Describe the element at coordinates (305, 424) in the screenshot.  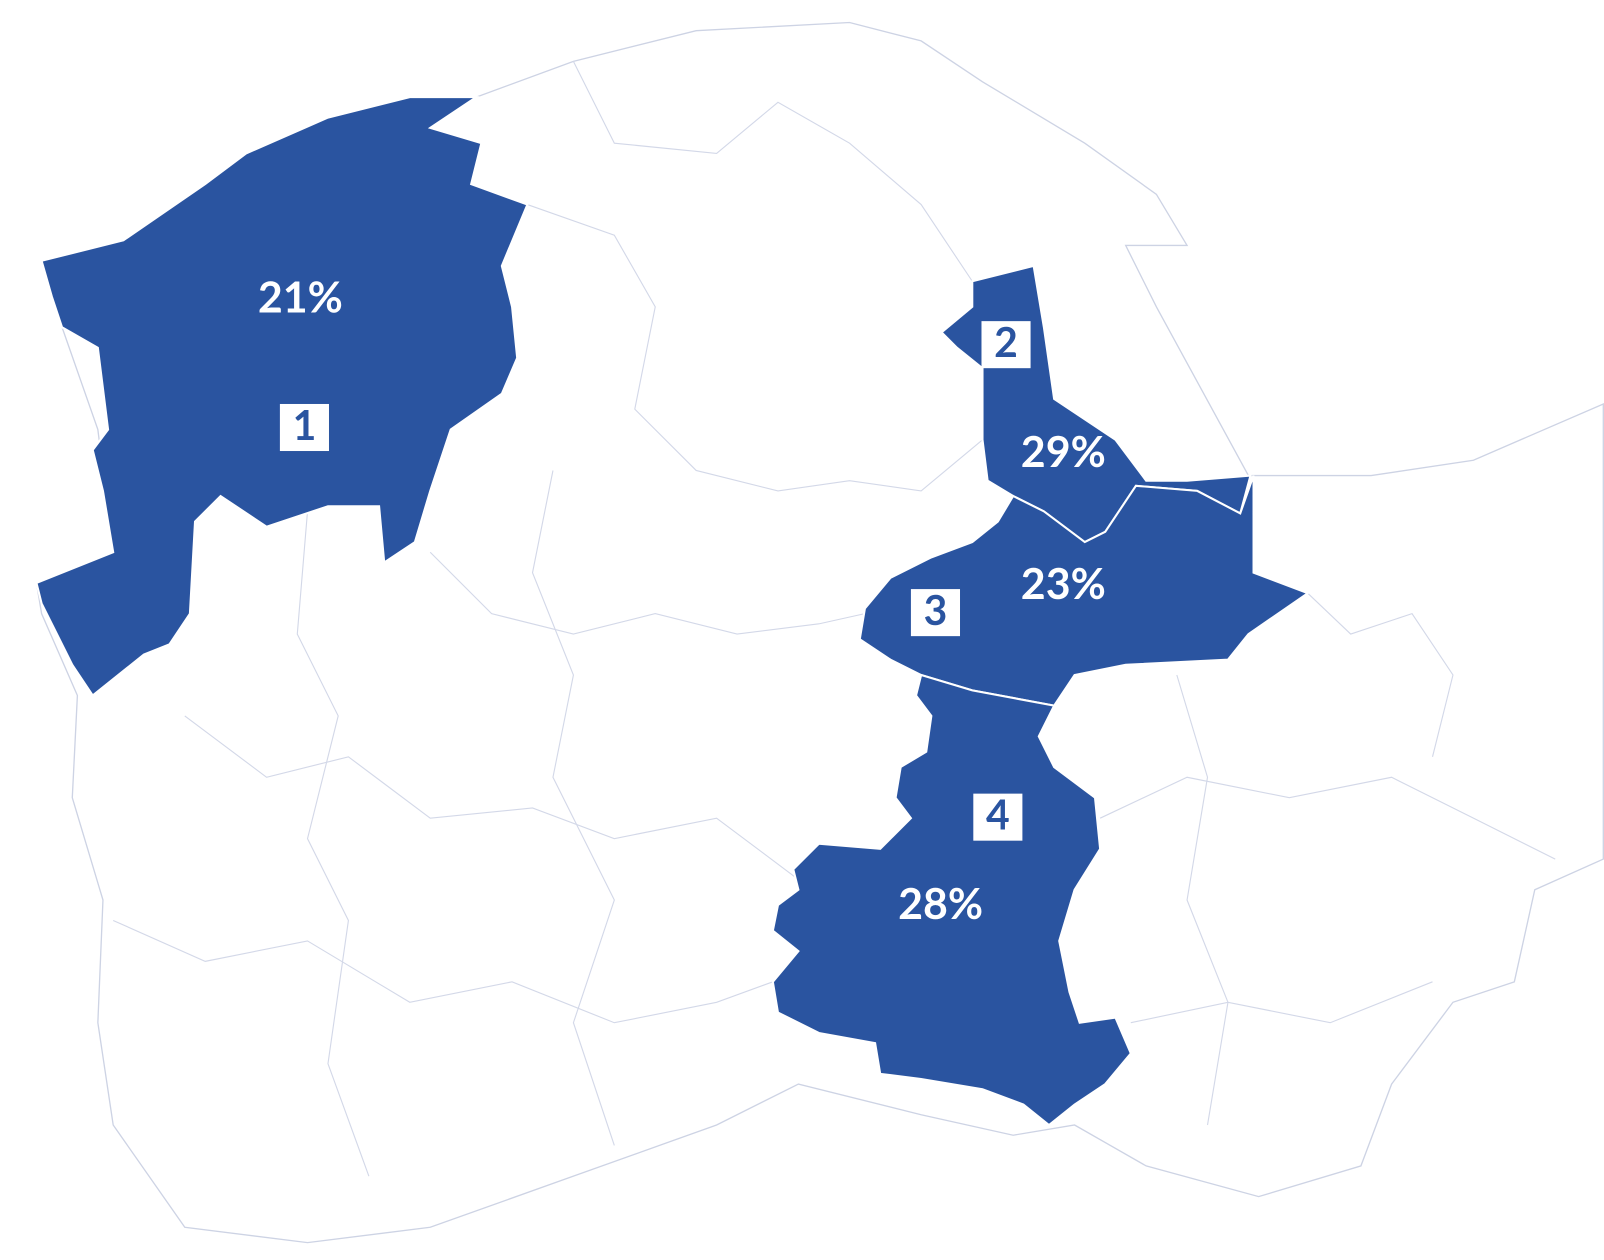
I see `region-number: 1` at that location.